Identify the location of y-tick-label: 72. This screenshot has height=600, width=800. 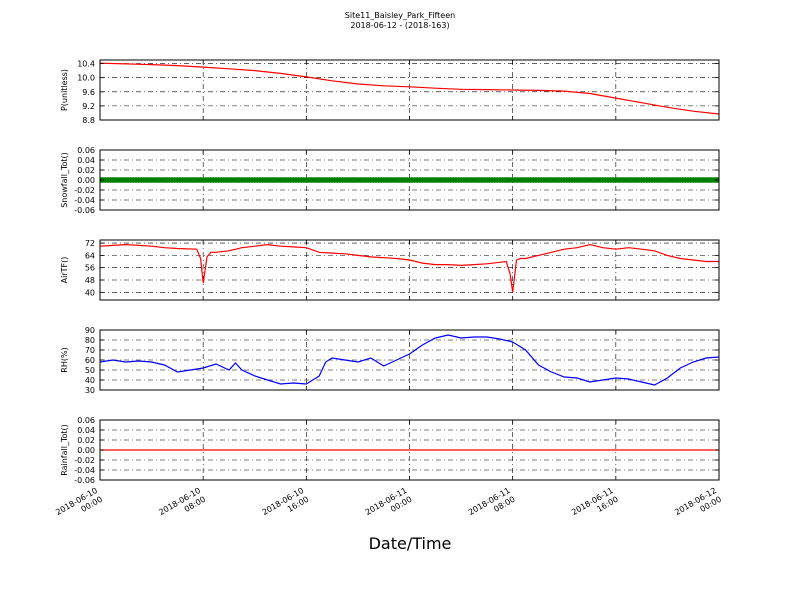
(90, 243).